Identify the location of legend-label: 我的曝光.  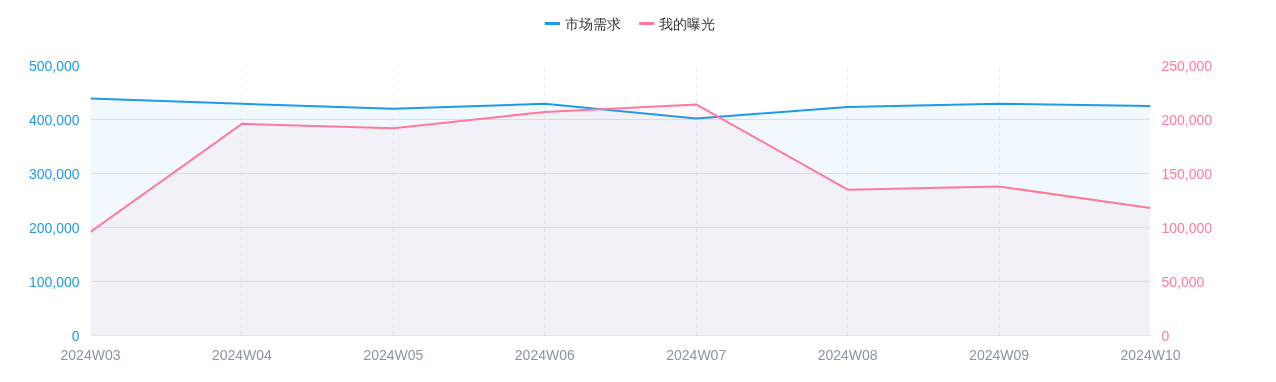
(687, 23).